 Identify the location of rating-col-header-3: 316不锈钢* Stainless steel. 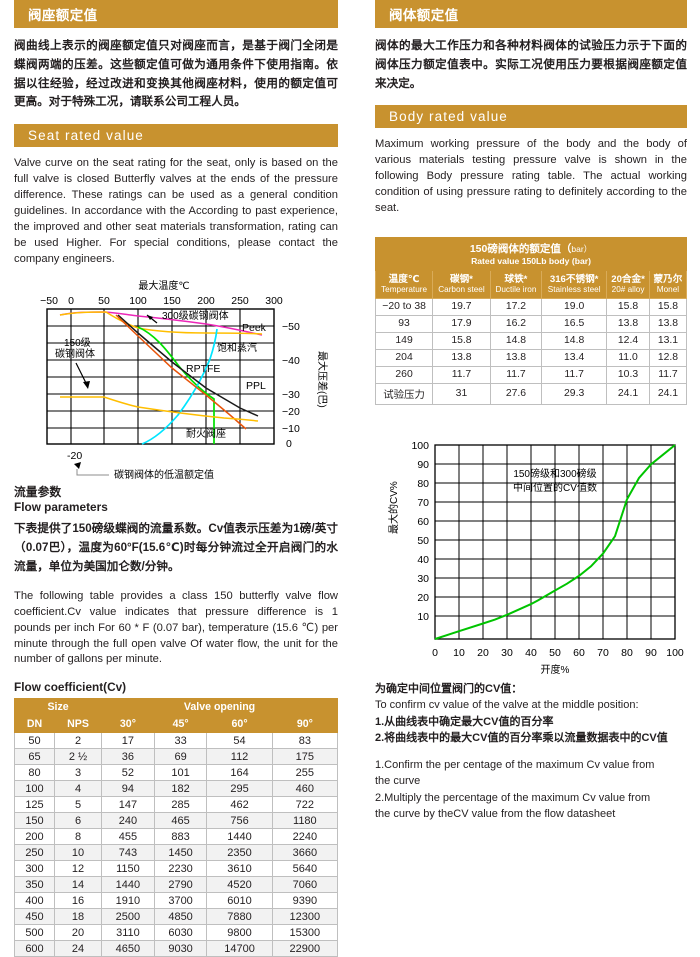
(574, 284).